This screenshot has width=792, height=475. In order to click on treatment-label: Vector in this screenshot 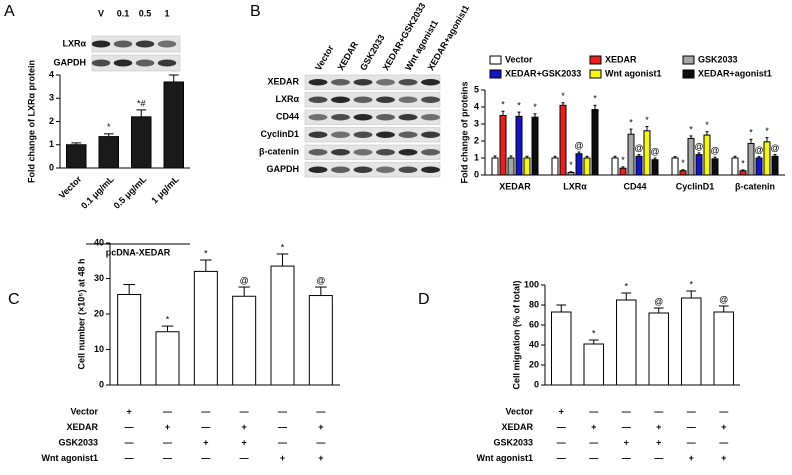, I will do `click(84, 411)`.